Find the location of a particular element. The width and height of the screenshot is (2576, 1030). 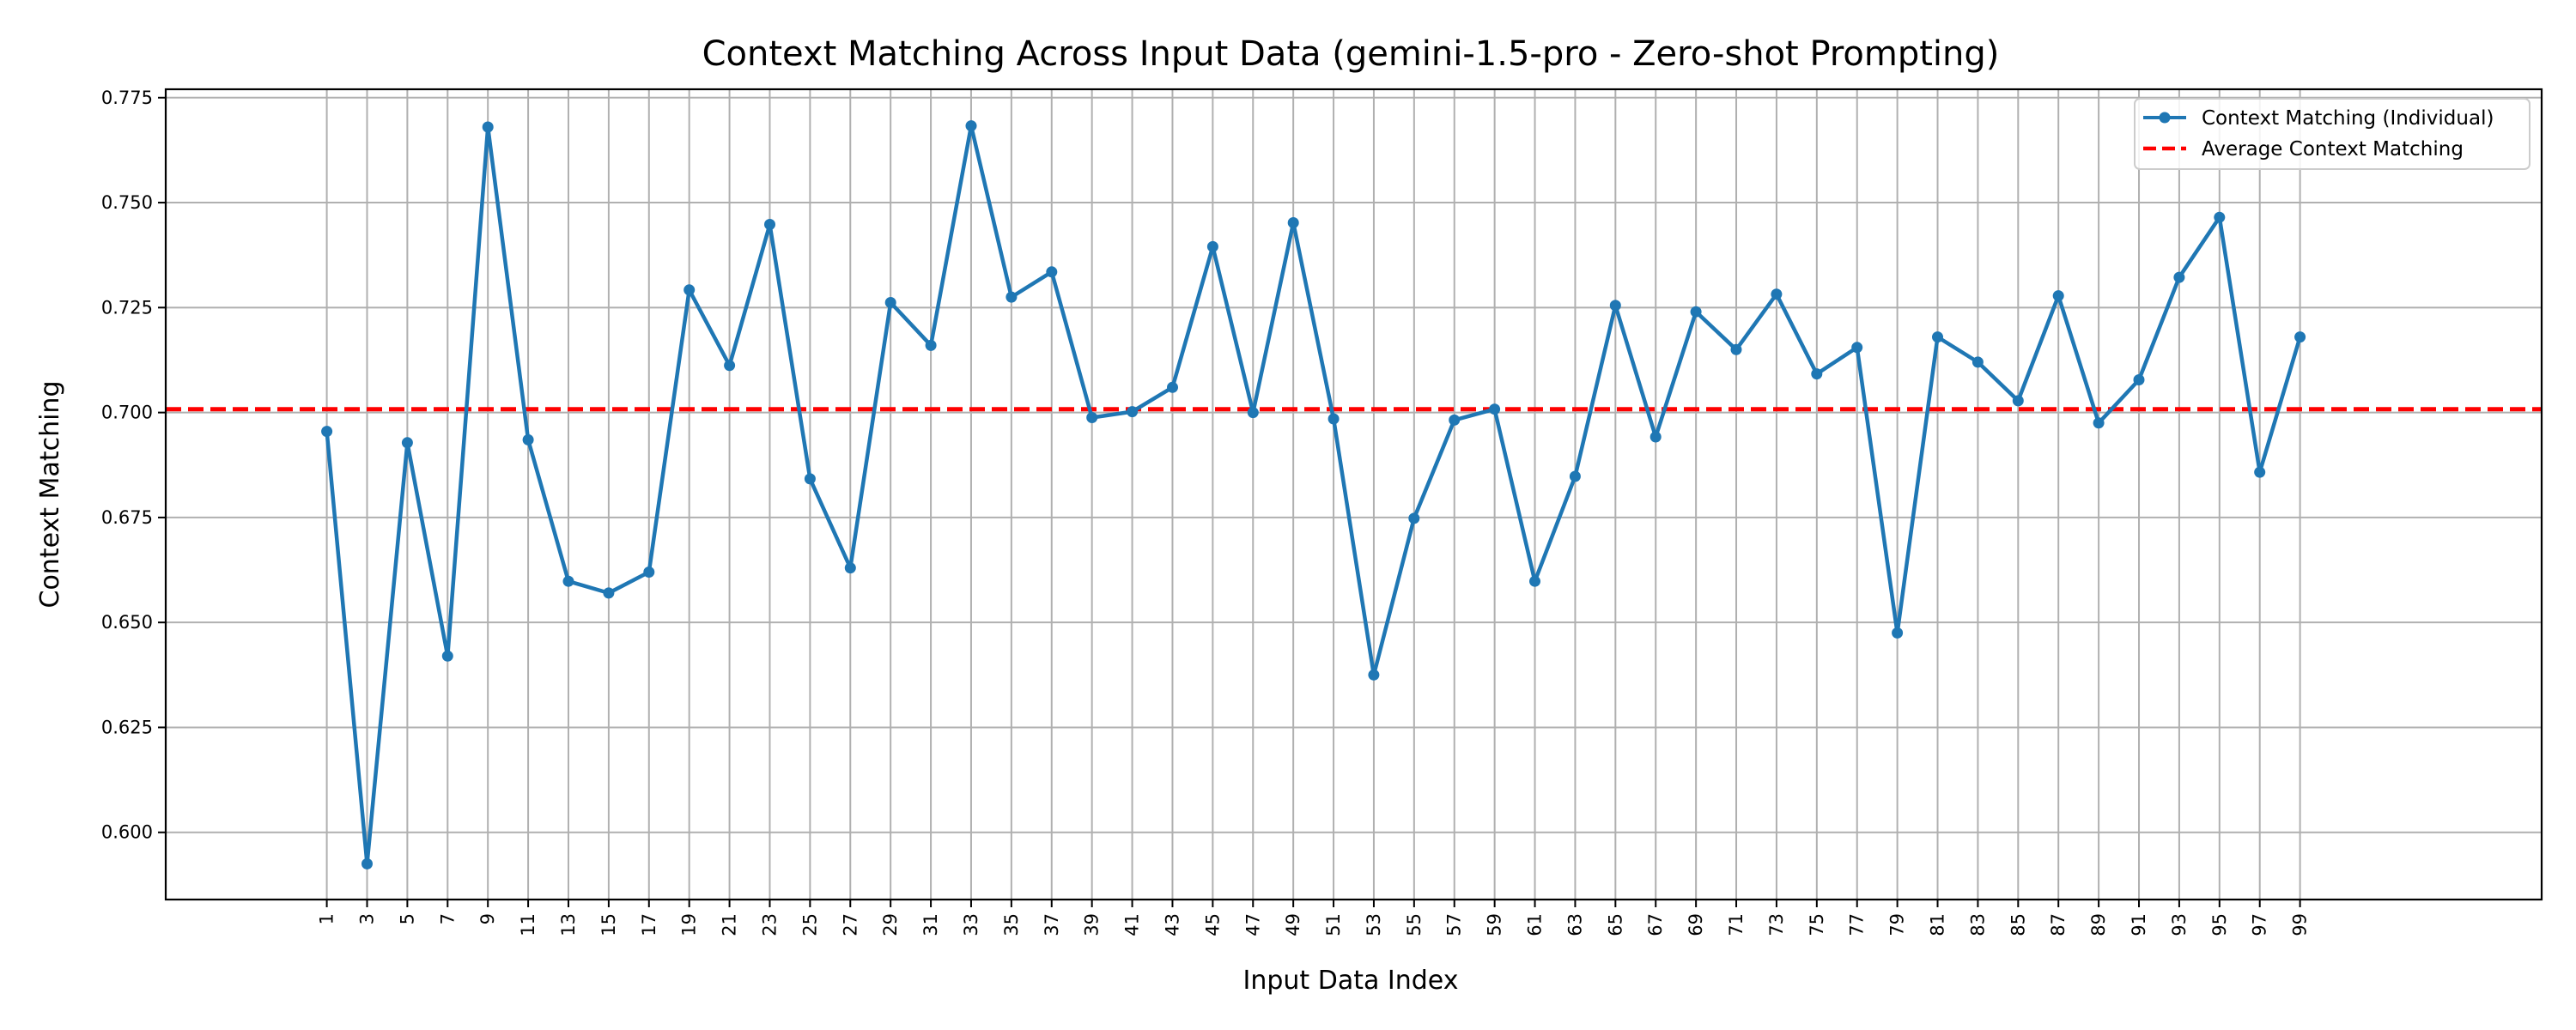

x-tick-label: 13 is located at coordinates (568, 924).